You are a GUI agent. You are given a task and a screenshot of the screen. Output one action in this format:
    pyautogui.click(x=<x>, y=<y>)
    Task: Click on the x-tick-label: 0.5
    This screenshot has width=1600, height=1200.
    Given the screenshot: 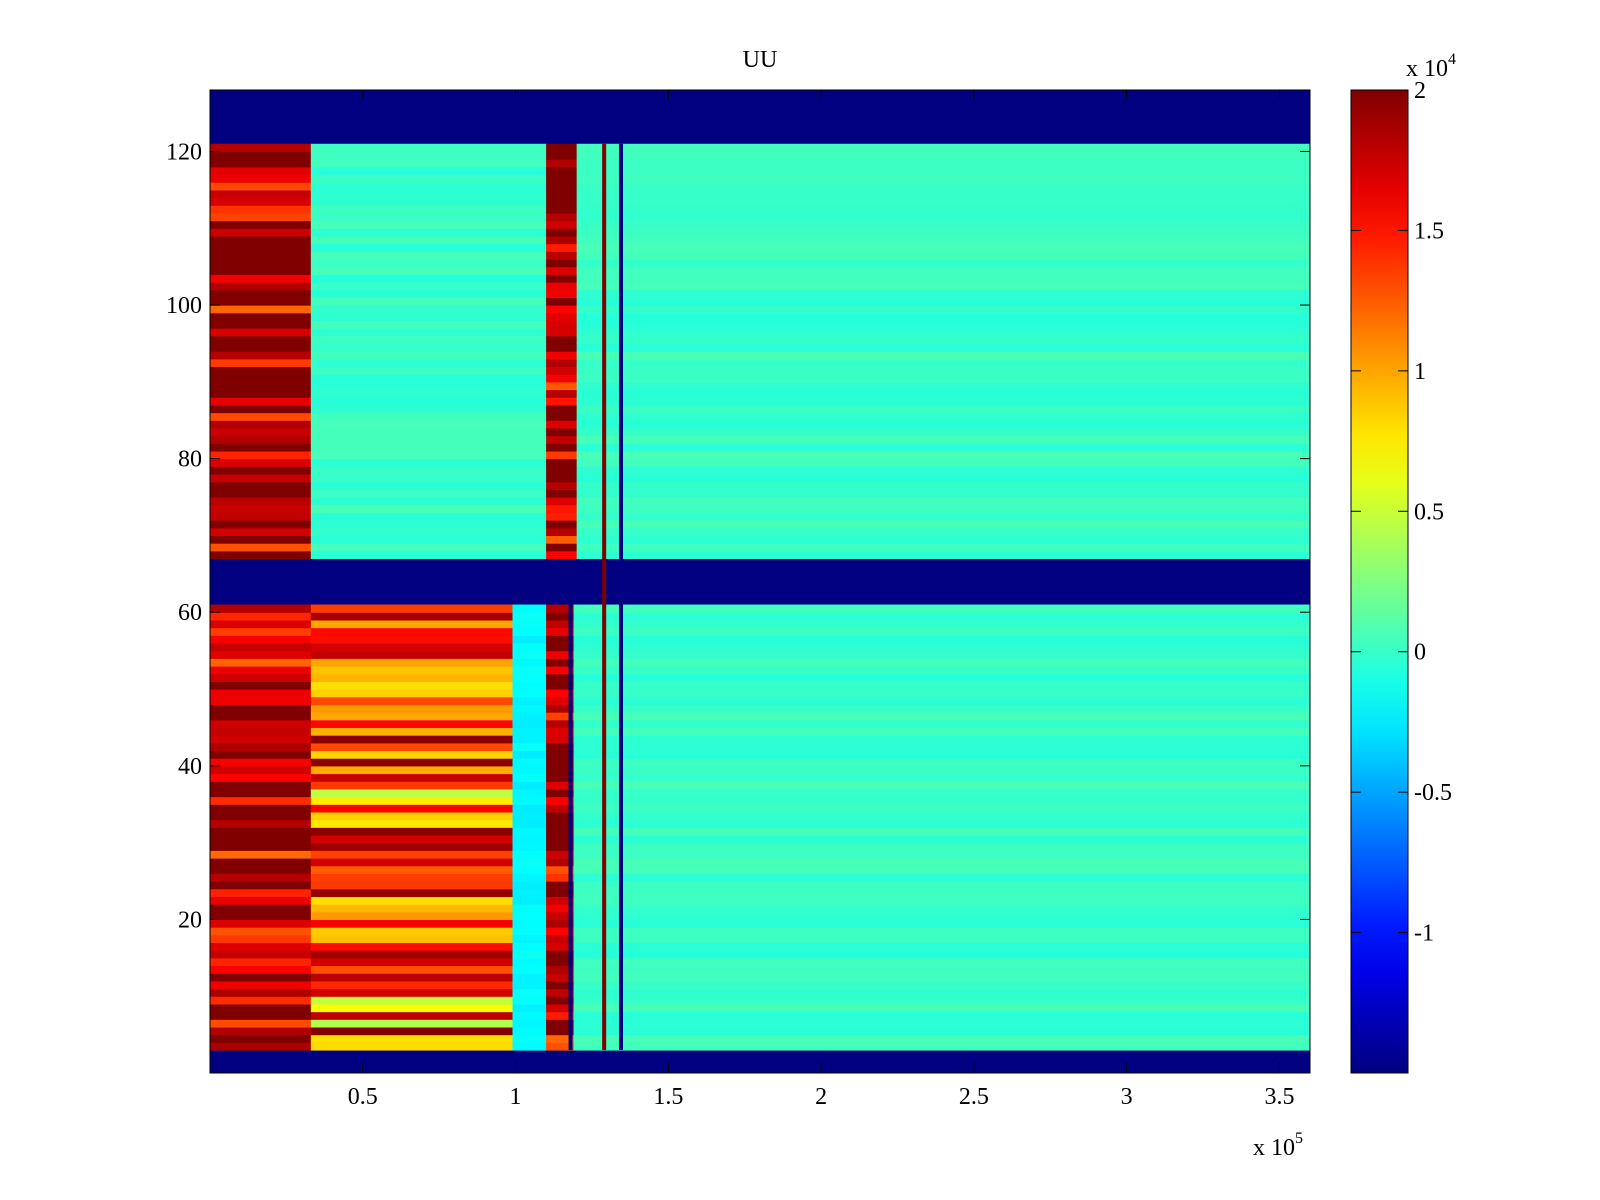 What is the action you would take?
    pyautogui.click(x=363, y=1097)
    